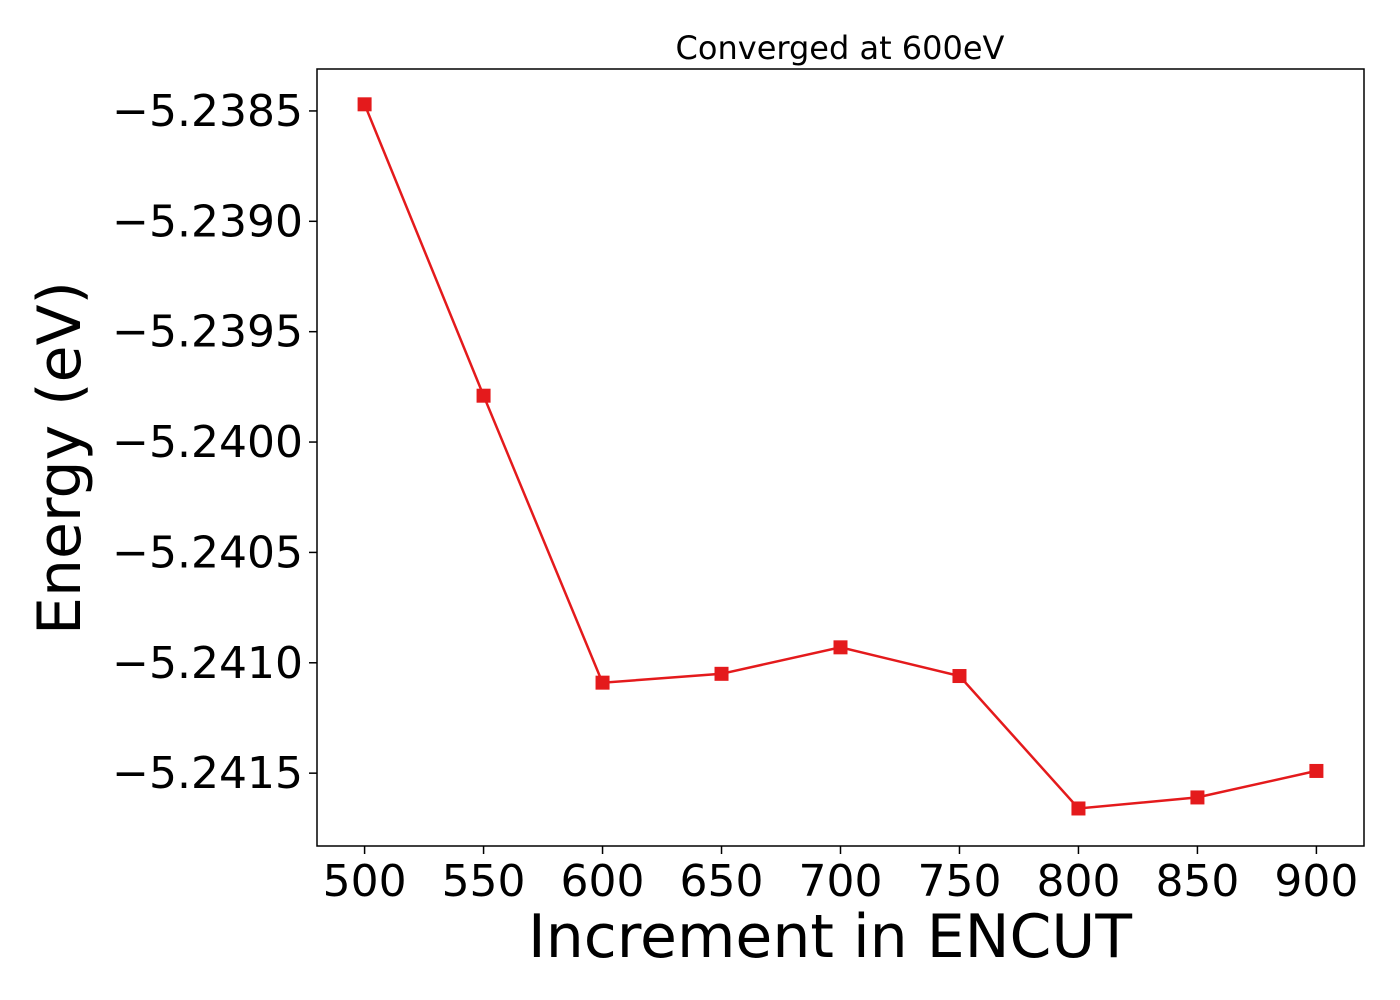 This screenshot has width=1400, height=1000. What do you see at coordinates (207, 111) in the screenshot?
I see `y-tick-label: −5.2385` at bounding box center [207, 111].